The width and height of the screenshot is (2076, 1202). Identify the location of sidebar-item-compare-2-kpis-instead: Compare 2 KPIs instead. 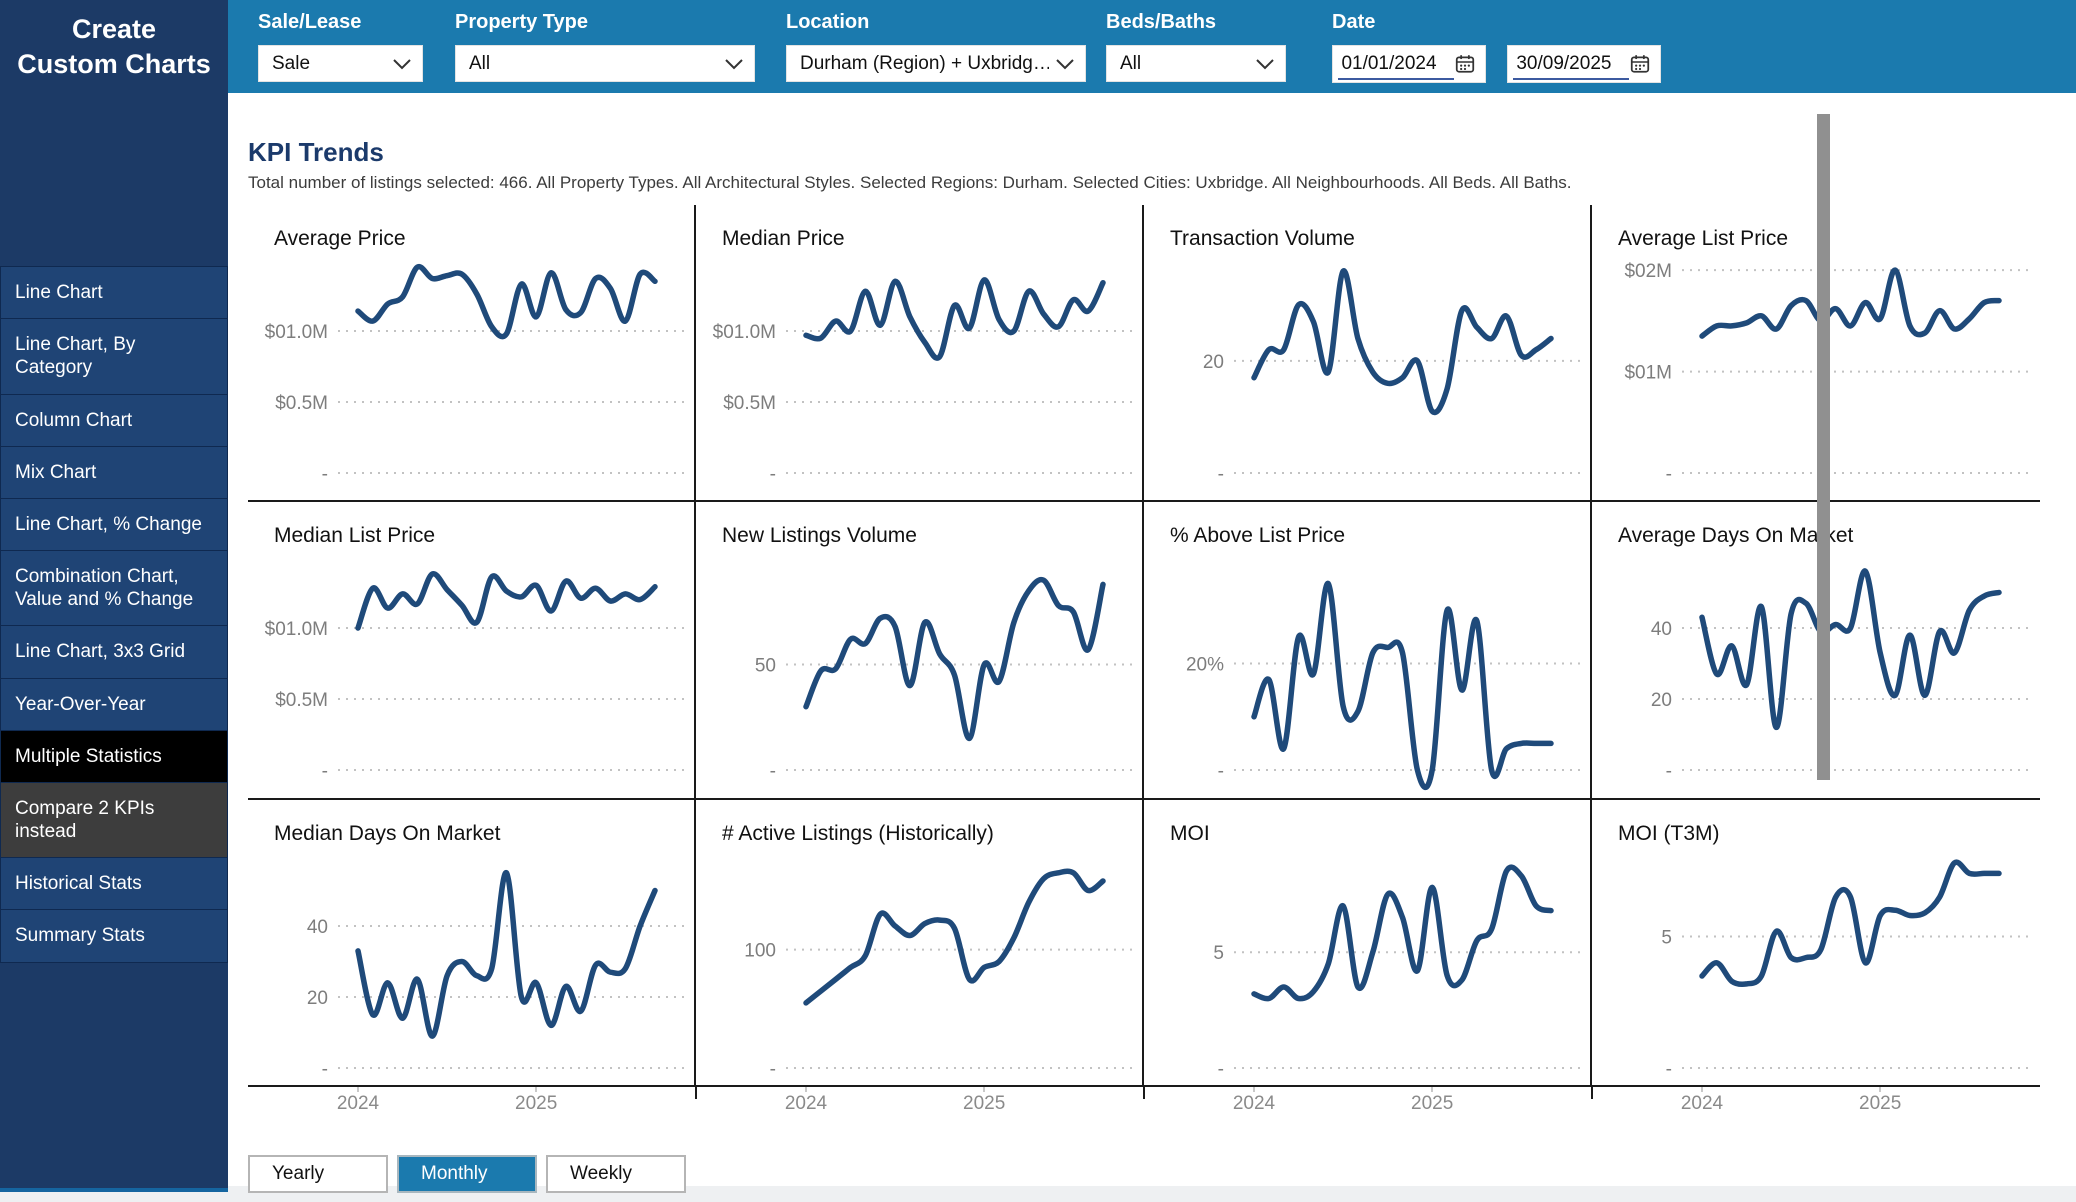
(114, 819).